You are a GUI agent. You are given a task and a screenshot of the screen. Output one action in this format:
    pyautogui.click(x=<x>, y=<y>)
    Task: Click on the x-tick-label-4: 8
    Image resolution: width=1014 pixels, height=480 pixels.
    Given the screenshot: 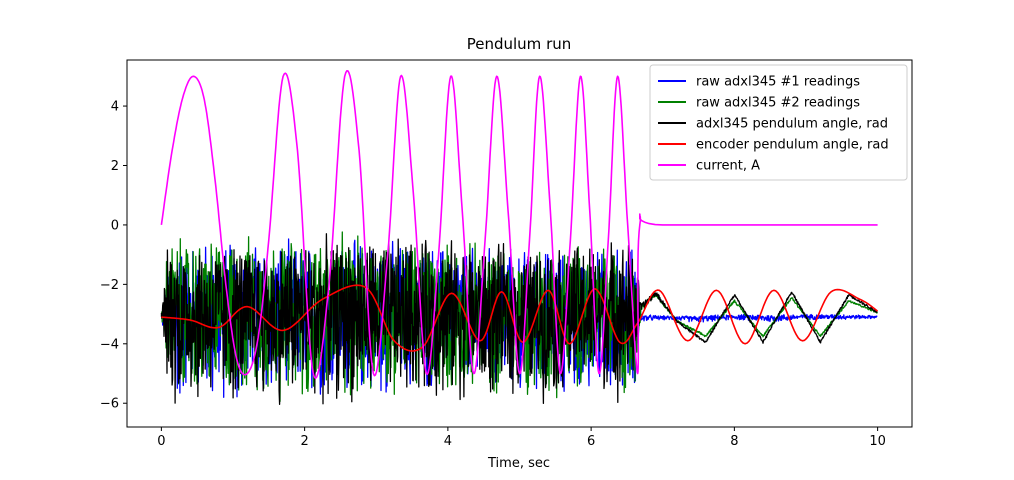 What is the action you would take?
    pyautogui.click(x=734, y=441)
    